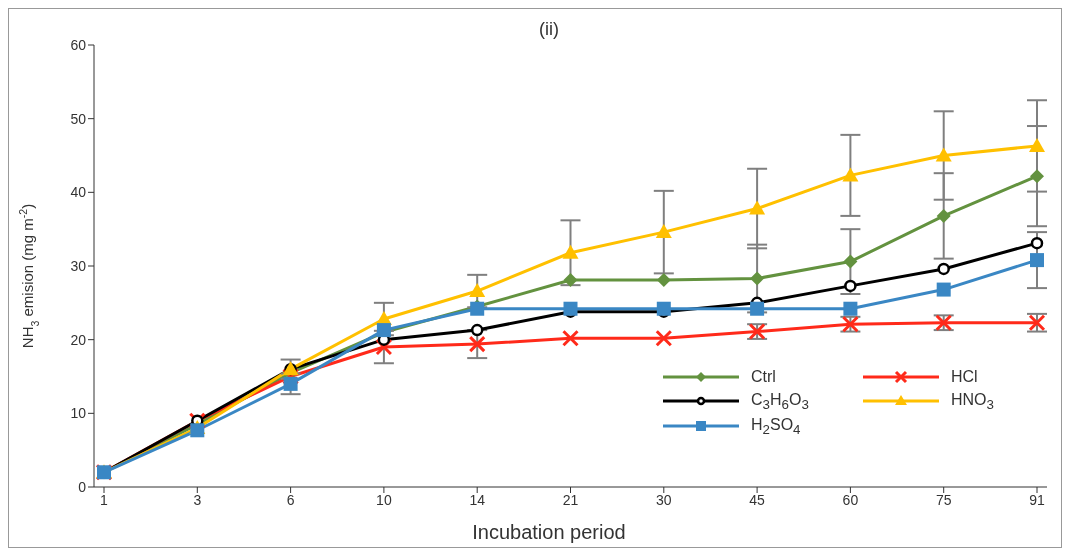 Image resolution: width=1070 pixels, height=556 pixels. I want to click on legend-label: HNO$_{3}$, so click(972, 401).